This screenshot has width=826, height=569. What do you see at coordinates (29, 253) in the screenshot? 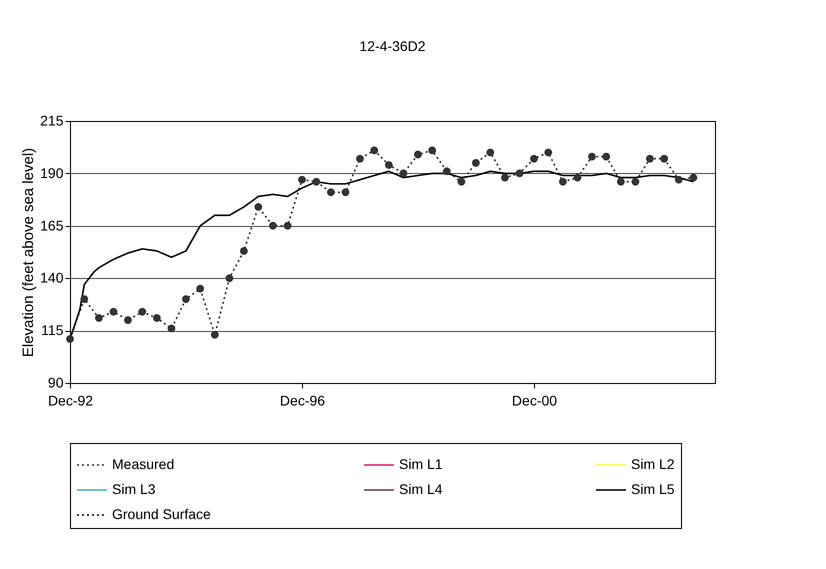
I see `y-axis-title: Elevation (feet above sea level)` at bounding box center [29, 253].